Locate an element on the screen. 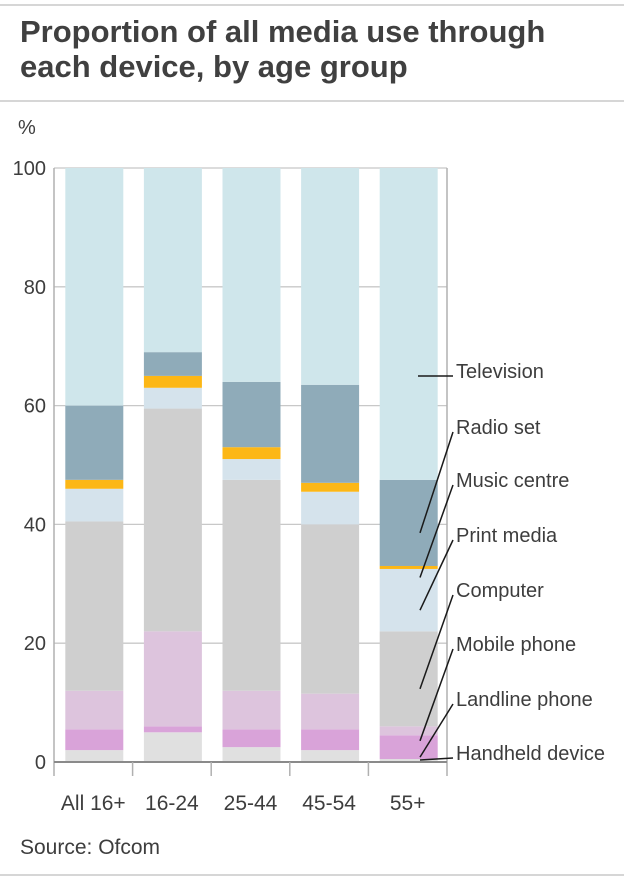  legend-label-television: Television is located at coordinates (500, 372).